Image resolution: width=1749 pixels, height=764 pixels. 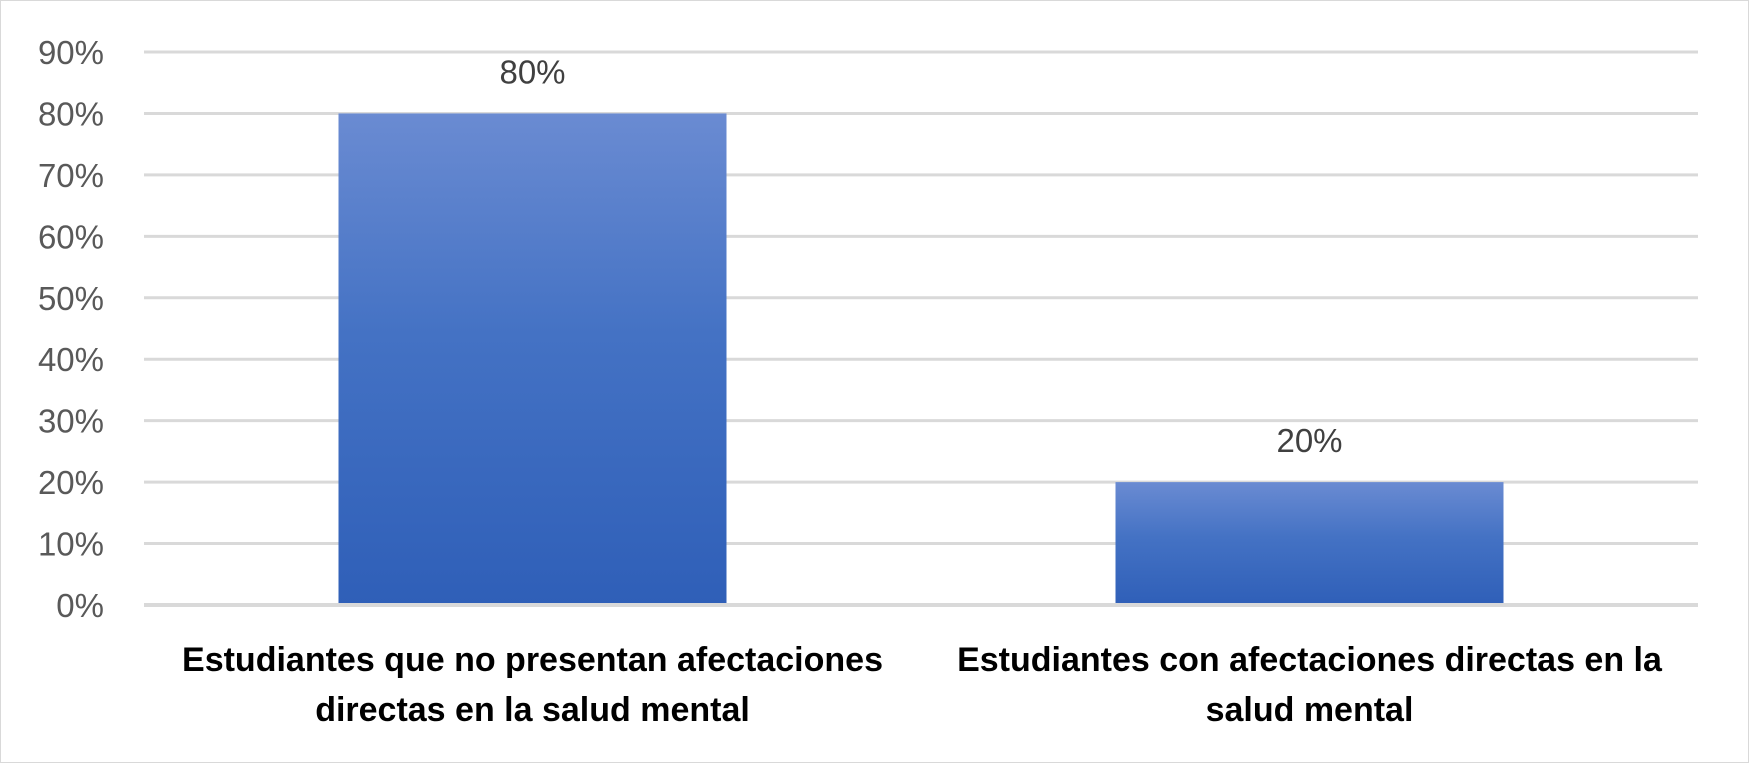 I want to click on y-tick-label: 10%, so click(x=71, y=544).